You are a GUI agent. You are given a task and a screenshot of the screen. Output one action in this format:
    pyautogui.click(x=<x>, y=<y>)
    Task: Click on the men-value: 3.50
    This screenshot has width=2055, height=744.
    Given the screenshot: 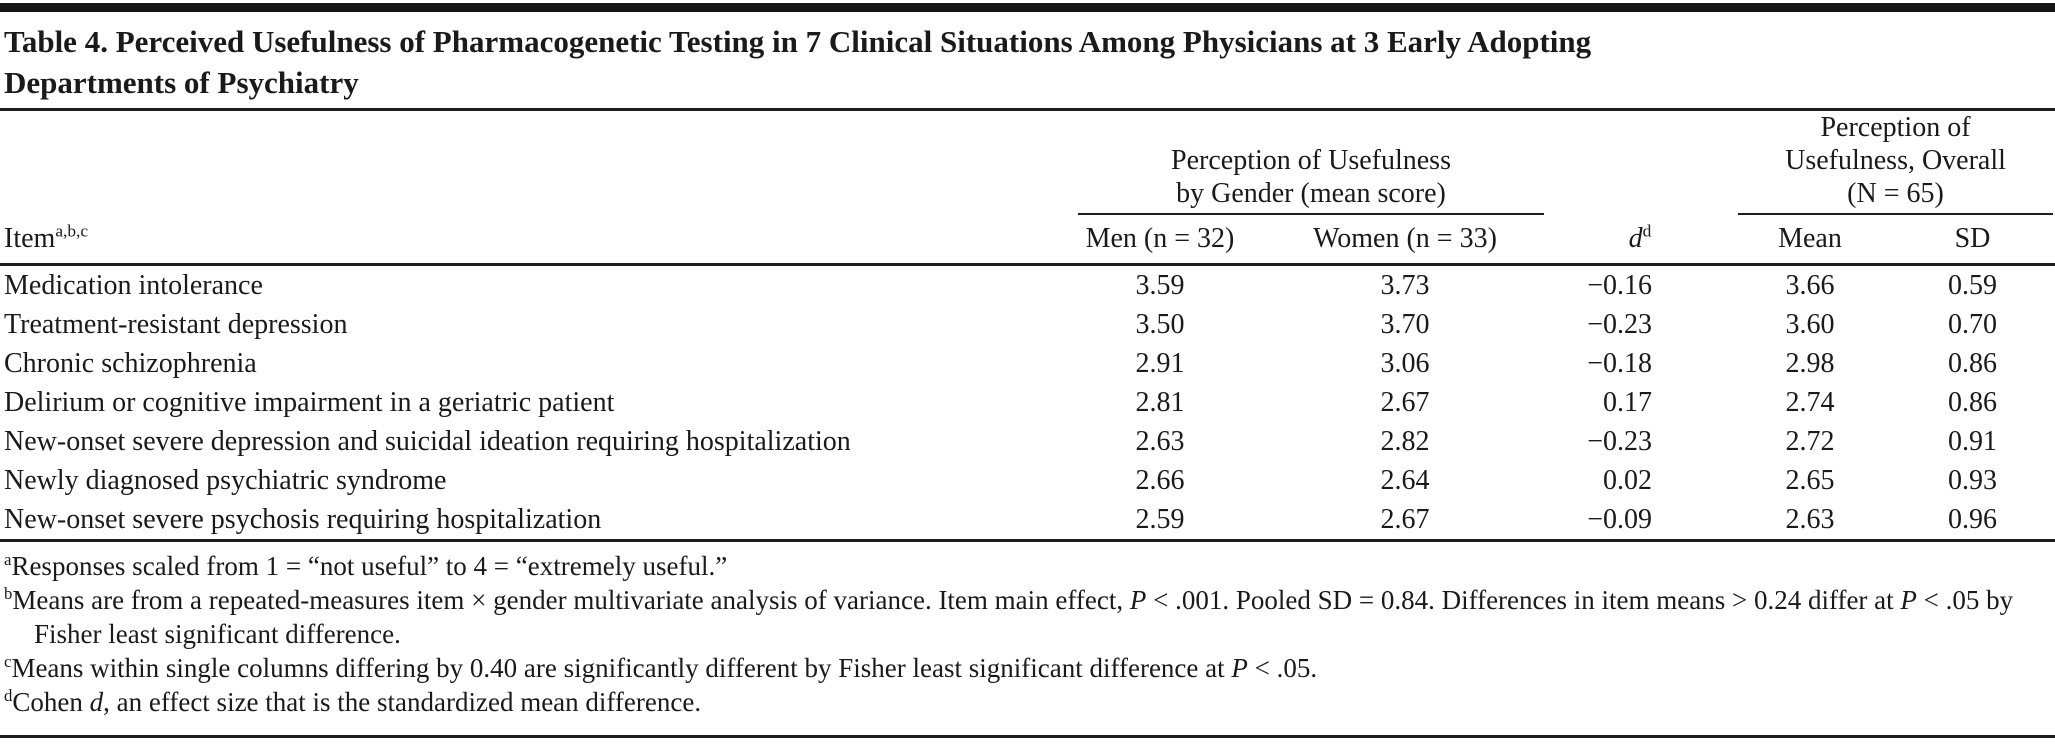 What is the action you would take?
    pyautogui.click(x=1160, y=324)
    